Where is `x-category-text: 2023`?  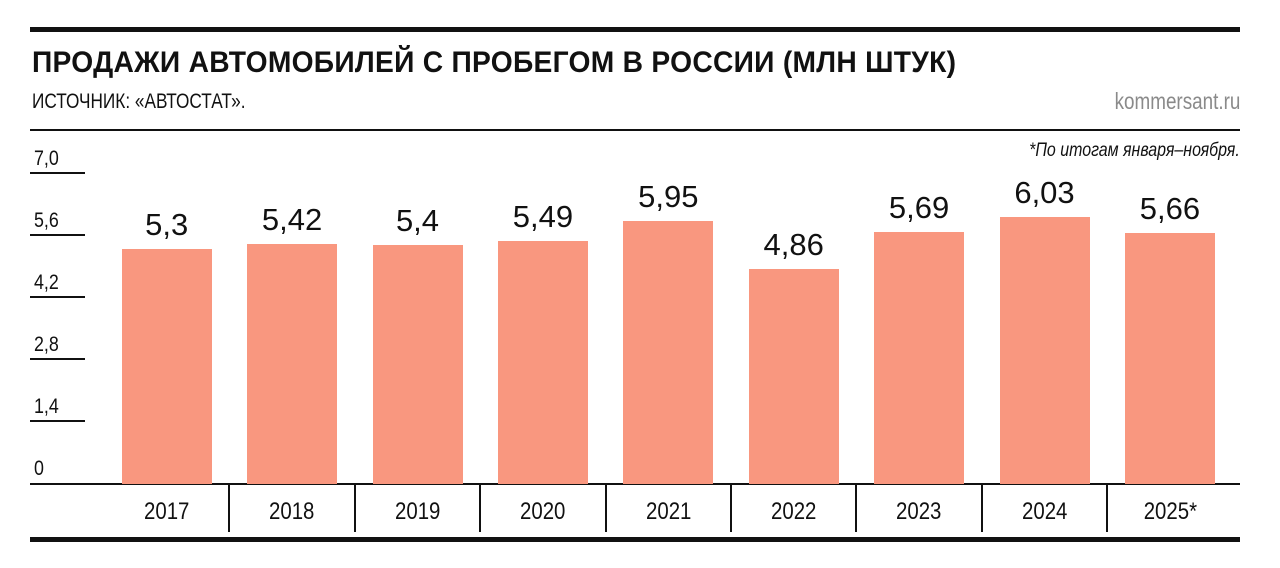
x-category-text: 2023 is located at coordinates (919, 511).